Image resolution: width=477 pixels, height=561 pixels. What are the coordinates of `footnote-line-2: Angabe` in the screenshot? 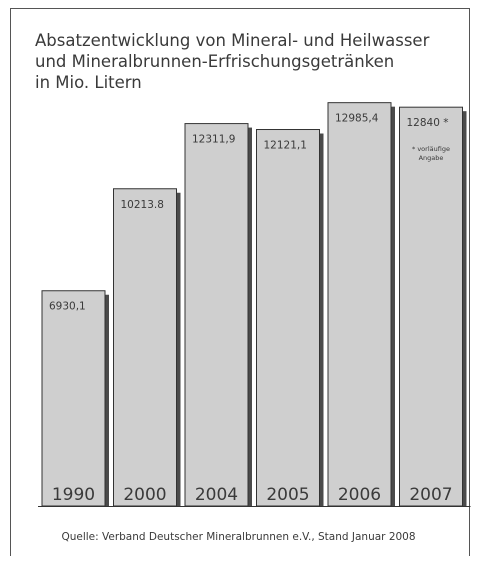 It's located at (431, 158).